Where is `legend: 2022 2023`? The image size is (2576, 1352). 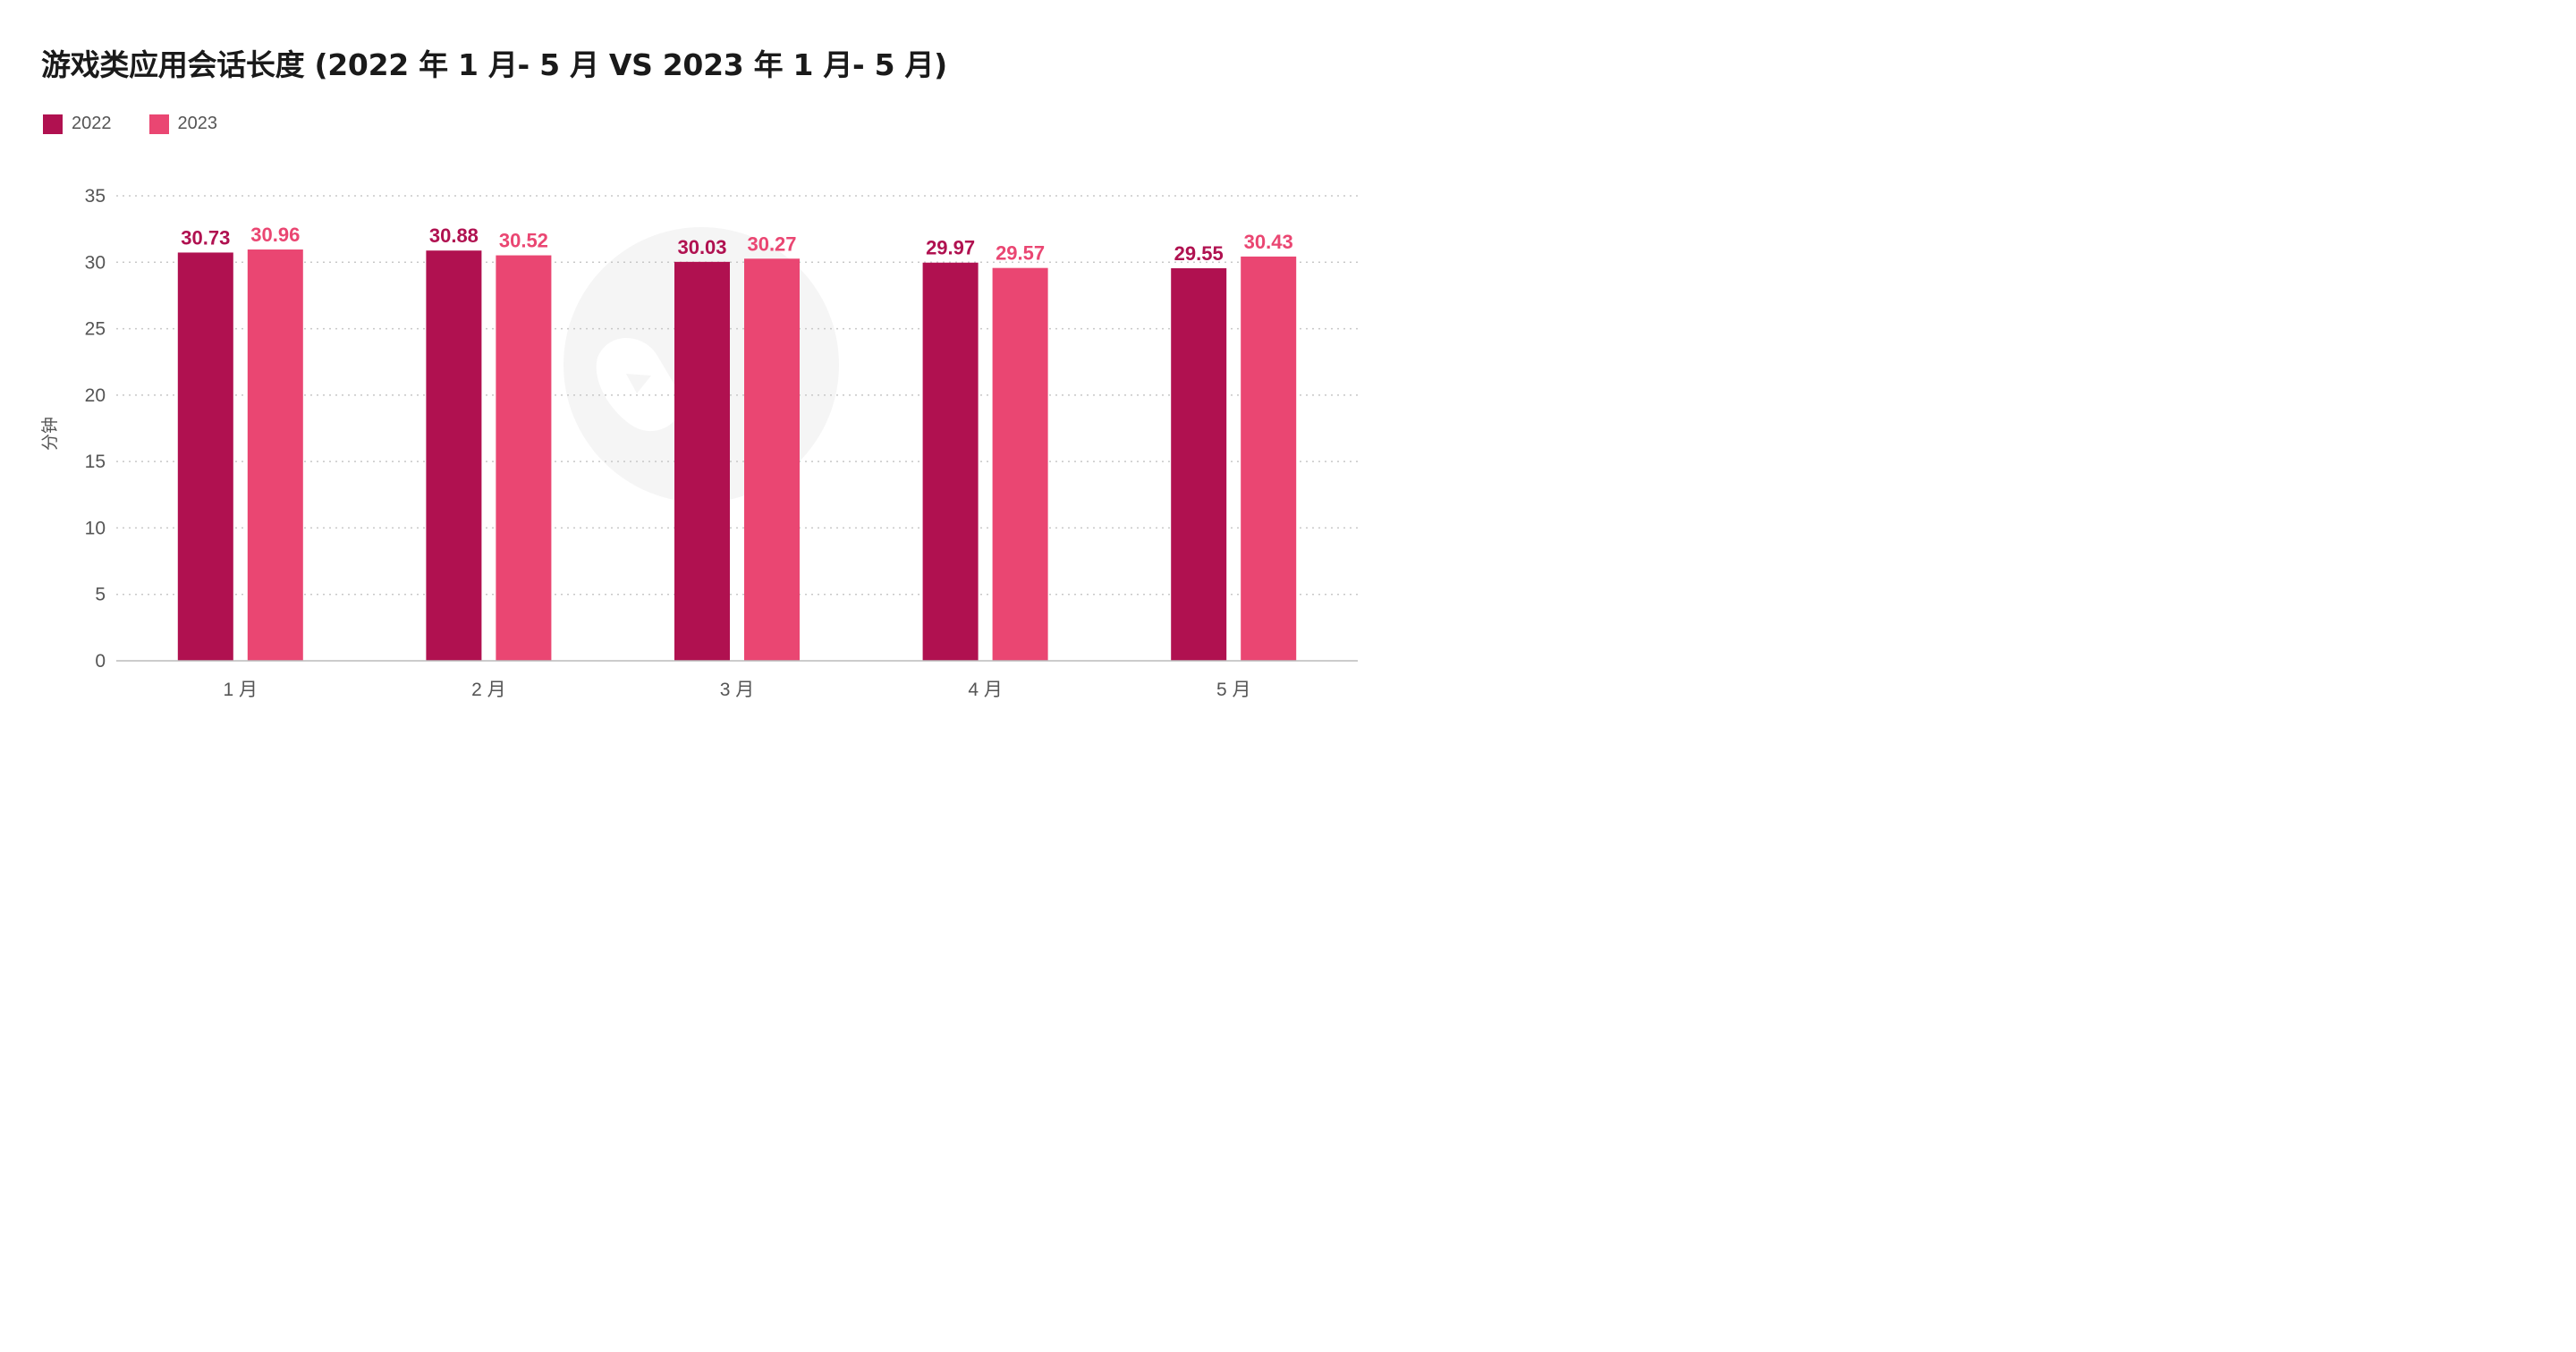 legend: 2022 2023 is located at coordinates (149, 124).